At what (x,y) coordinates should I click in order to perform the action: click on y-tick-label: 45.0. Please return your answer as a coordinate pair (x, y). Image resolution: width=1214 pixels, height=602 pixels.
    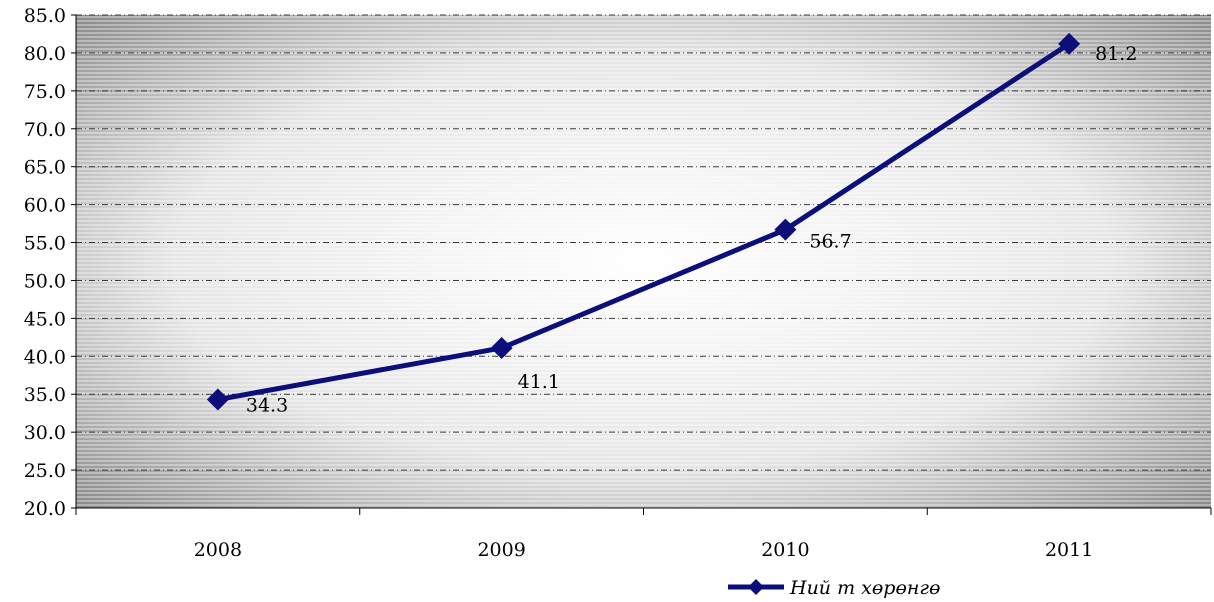
    Looking at the image, I should click on (45, 319).